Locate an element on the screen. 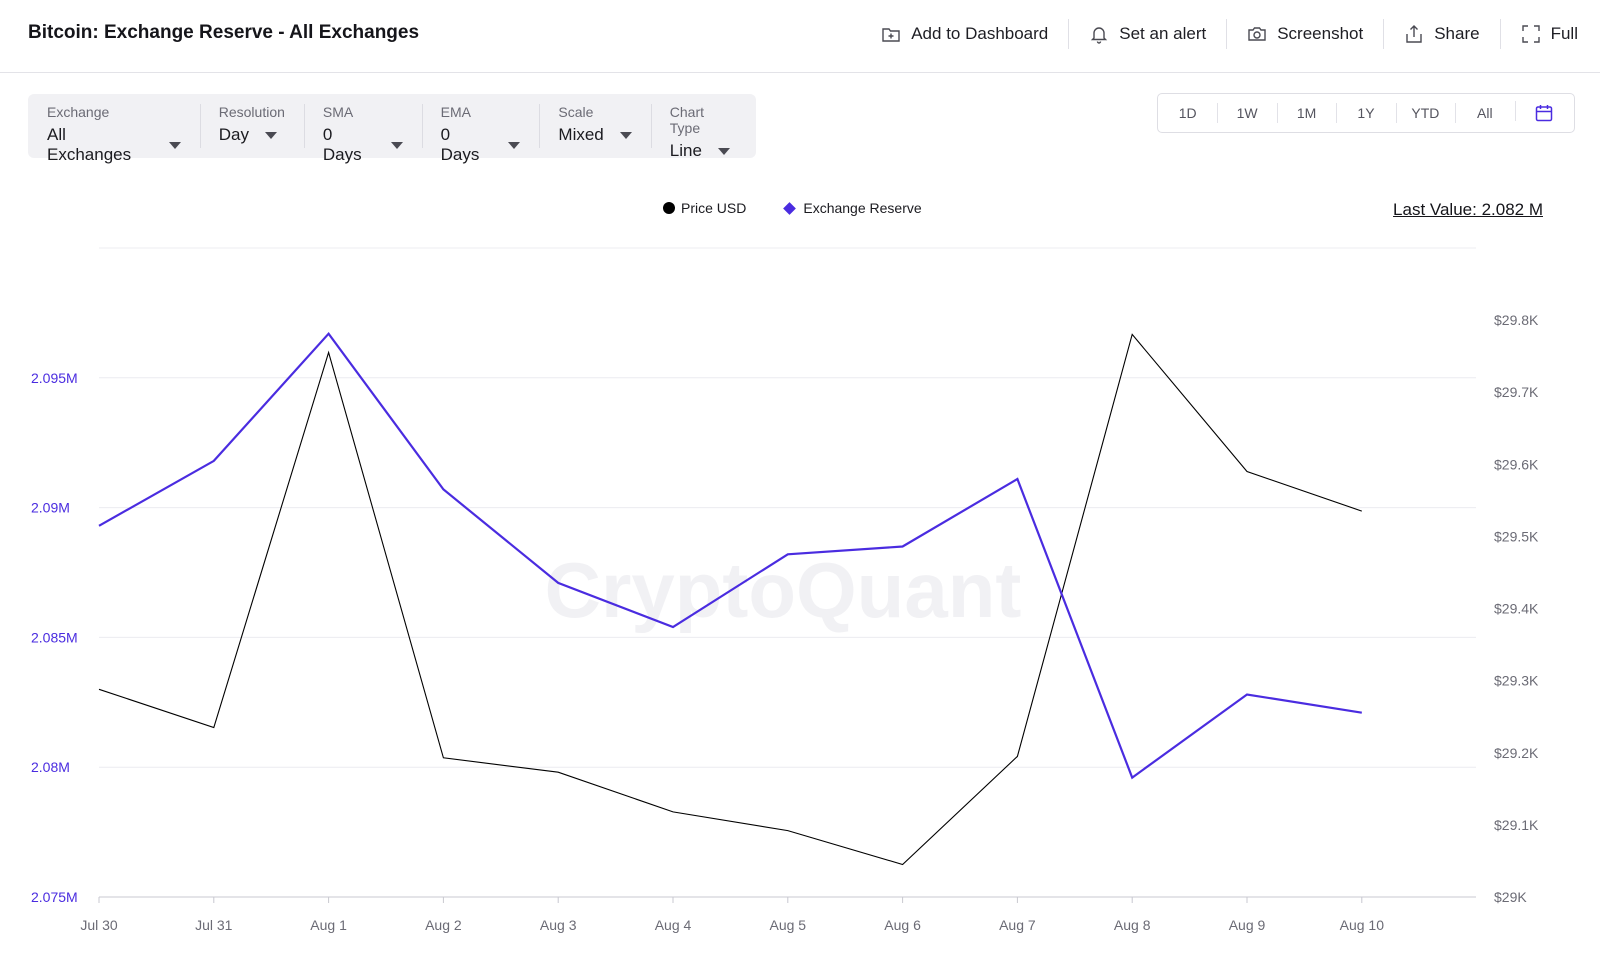 The image size is (1600, 965). y-right-tick-label: $29.8K is located at coordinates (1516, 320).